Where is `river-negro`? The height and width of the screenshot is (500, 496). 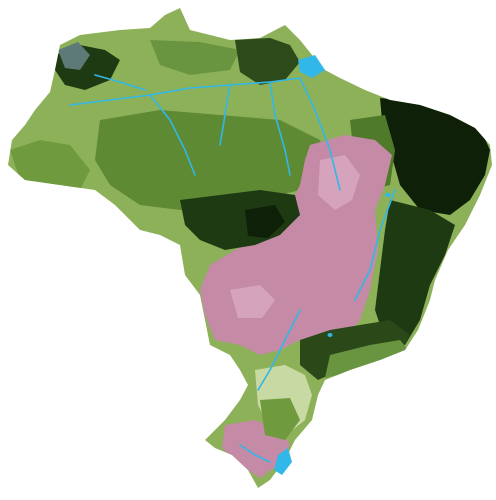
river-negro is located at coordinates (120, 82).